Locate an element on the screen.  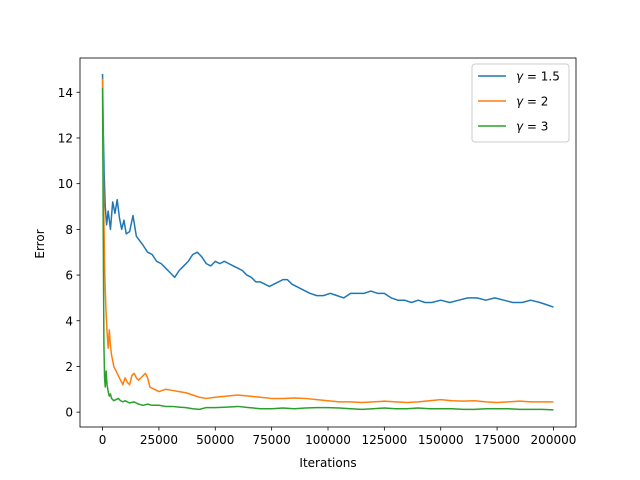
y-tick-label: 12 is located at coordinates (65, 138).